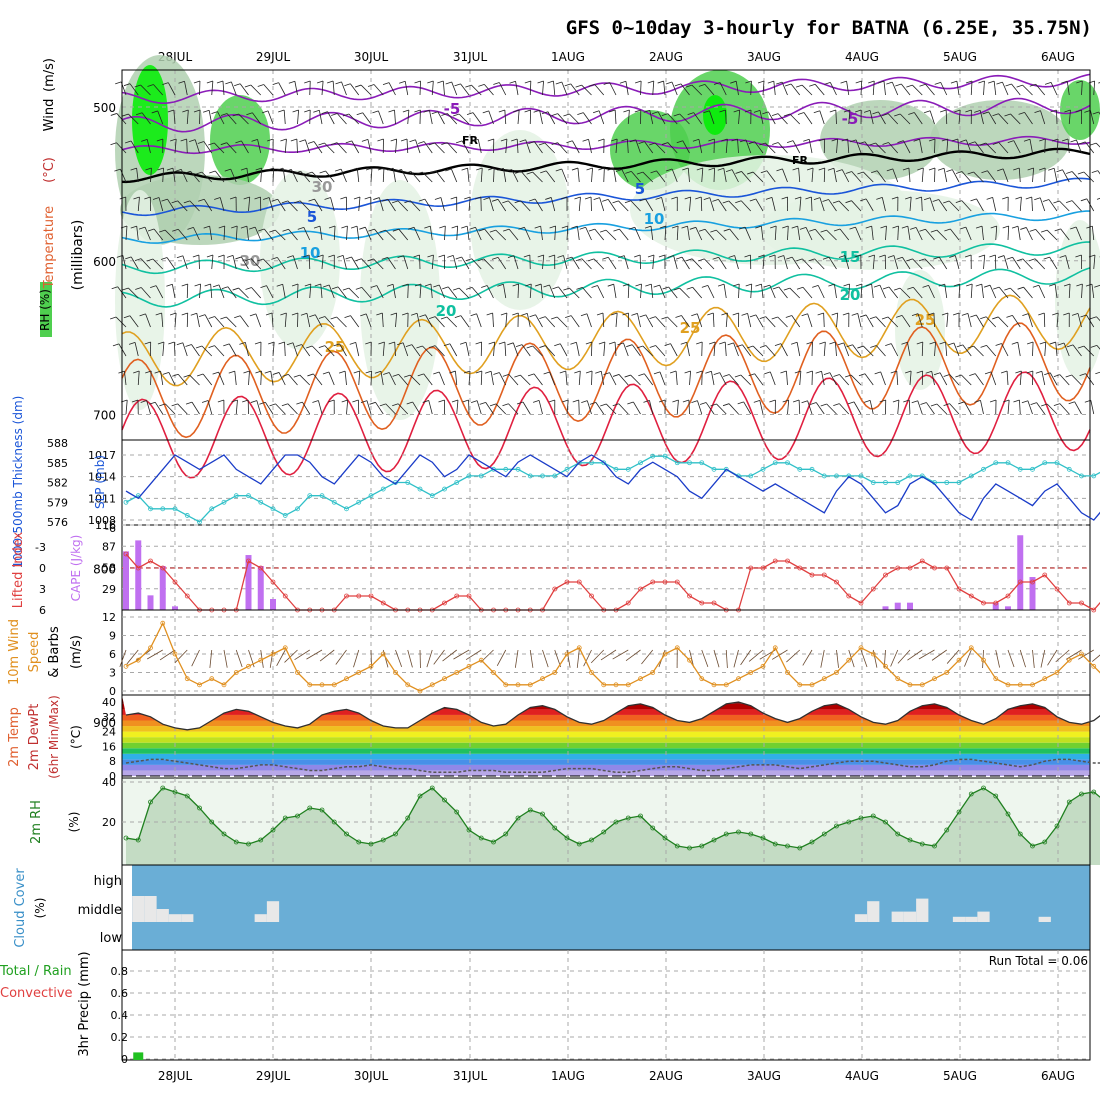 The width and height of the screenshot is (1100, 1100). I want to click on thickness-tick-label: 576, so click(57, 522).